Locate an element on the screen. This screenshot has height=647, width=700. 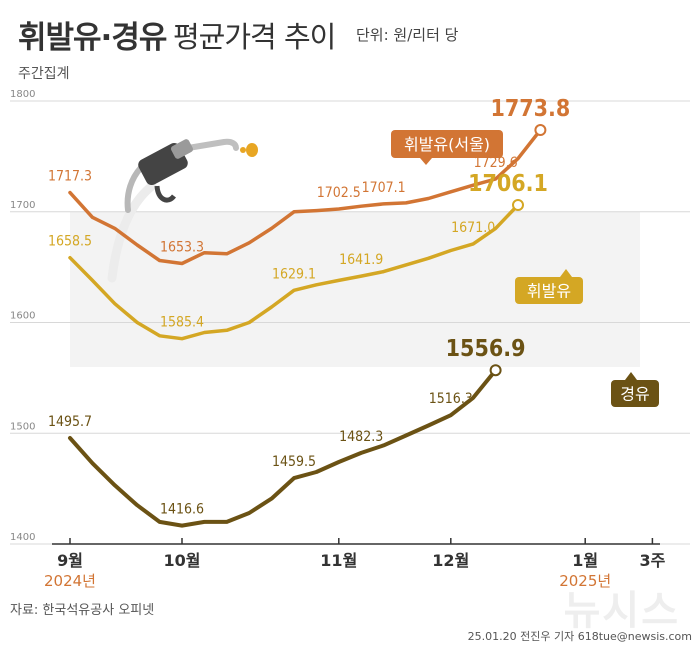
data-label: 1629.1 is located at coordinates (294, 274).